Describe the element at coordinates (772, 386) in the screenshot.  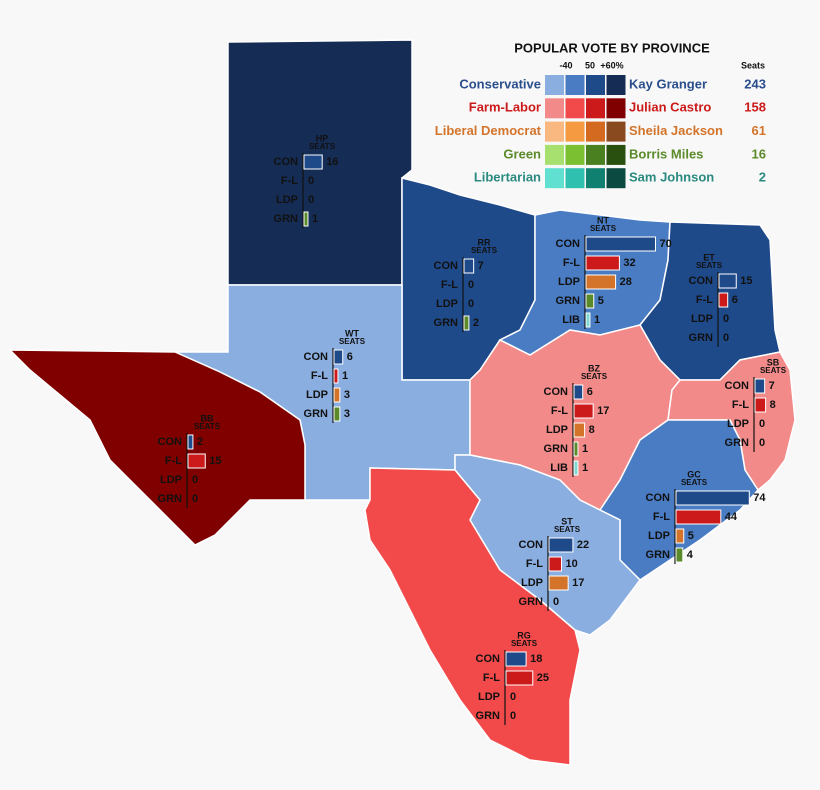
I see `seat-value: 7` at that location.